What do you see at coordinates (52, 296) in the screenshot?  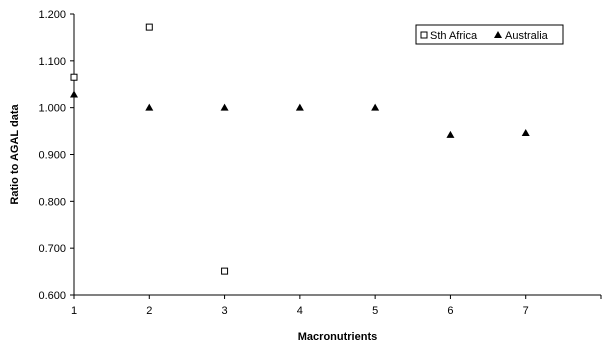 I see `y-tick-label: 0.600` at bounding box center [52, 296].